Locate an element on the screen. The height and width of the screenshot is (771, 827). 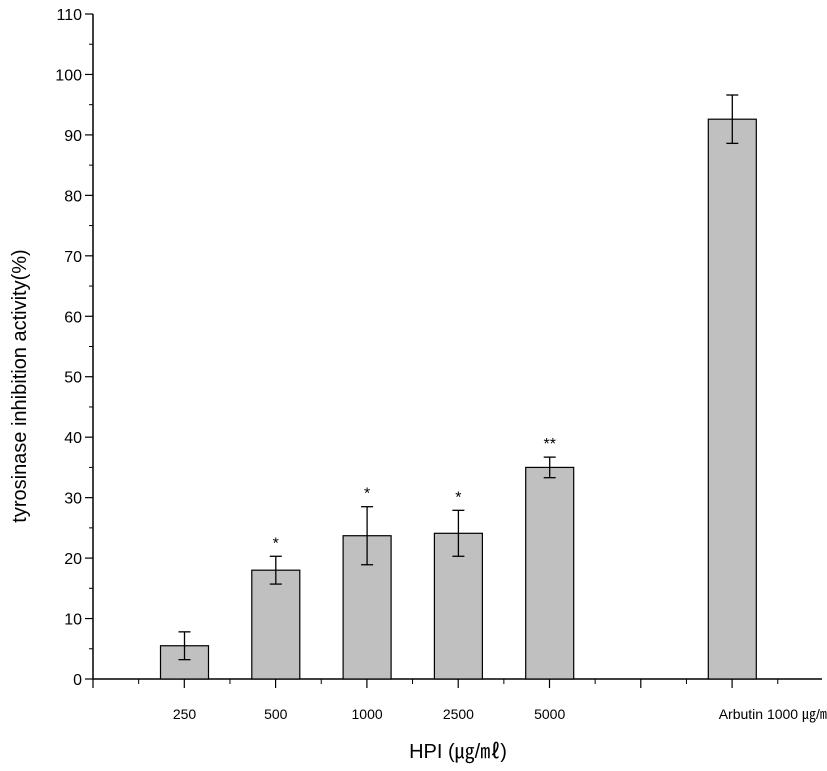
x-tick-label: 5000 is located at coordinates (549, 714).